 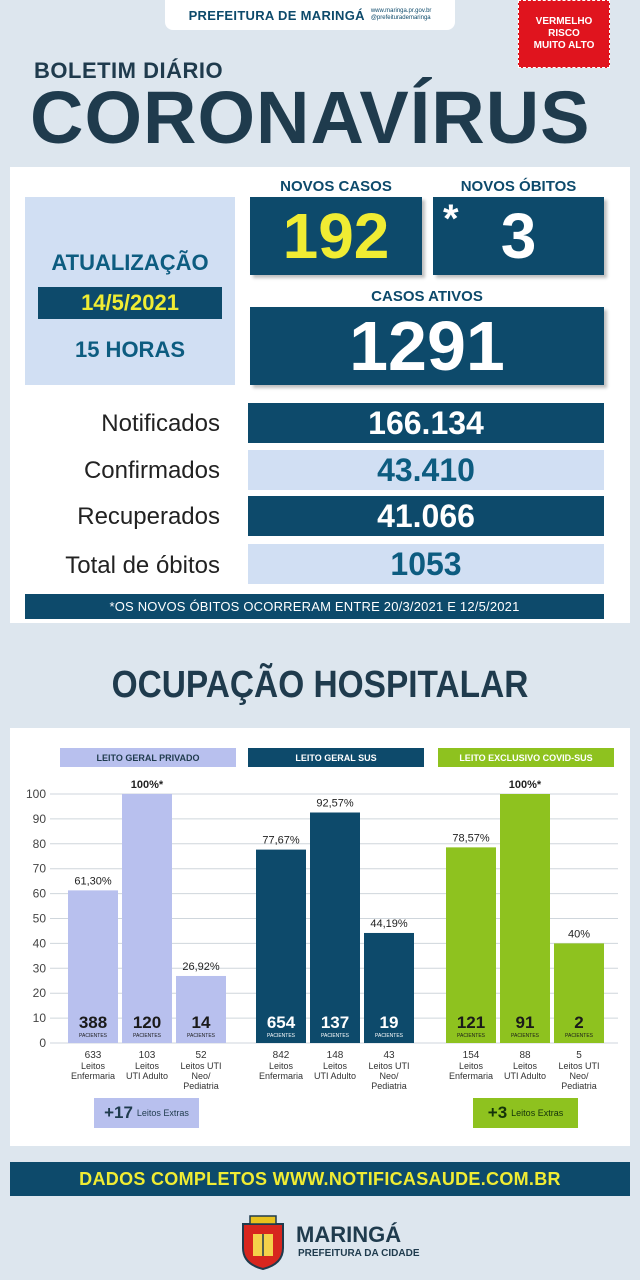 What do you see at coordinates (579, 934) in the screenshot?
I see `bar-pct-label: 40%` at bounding box center [579, 934].